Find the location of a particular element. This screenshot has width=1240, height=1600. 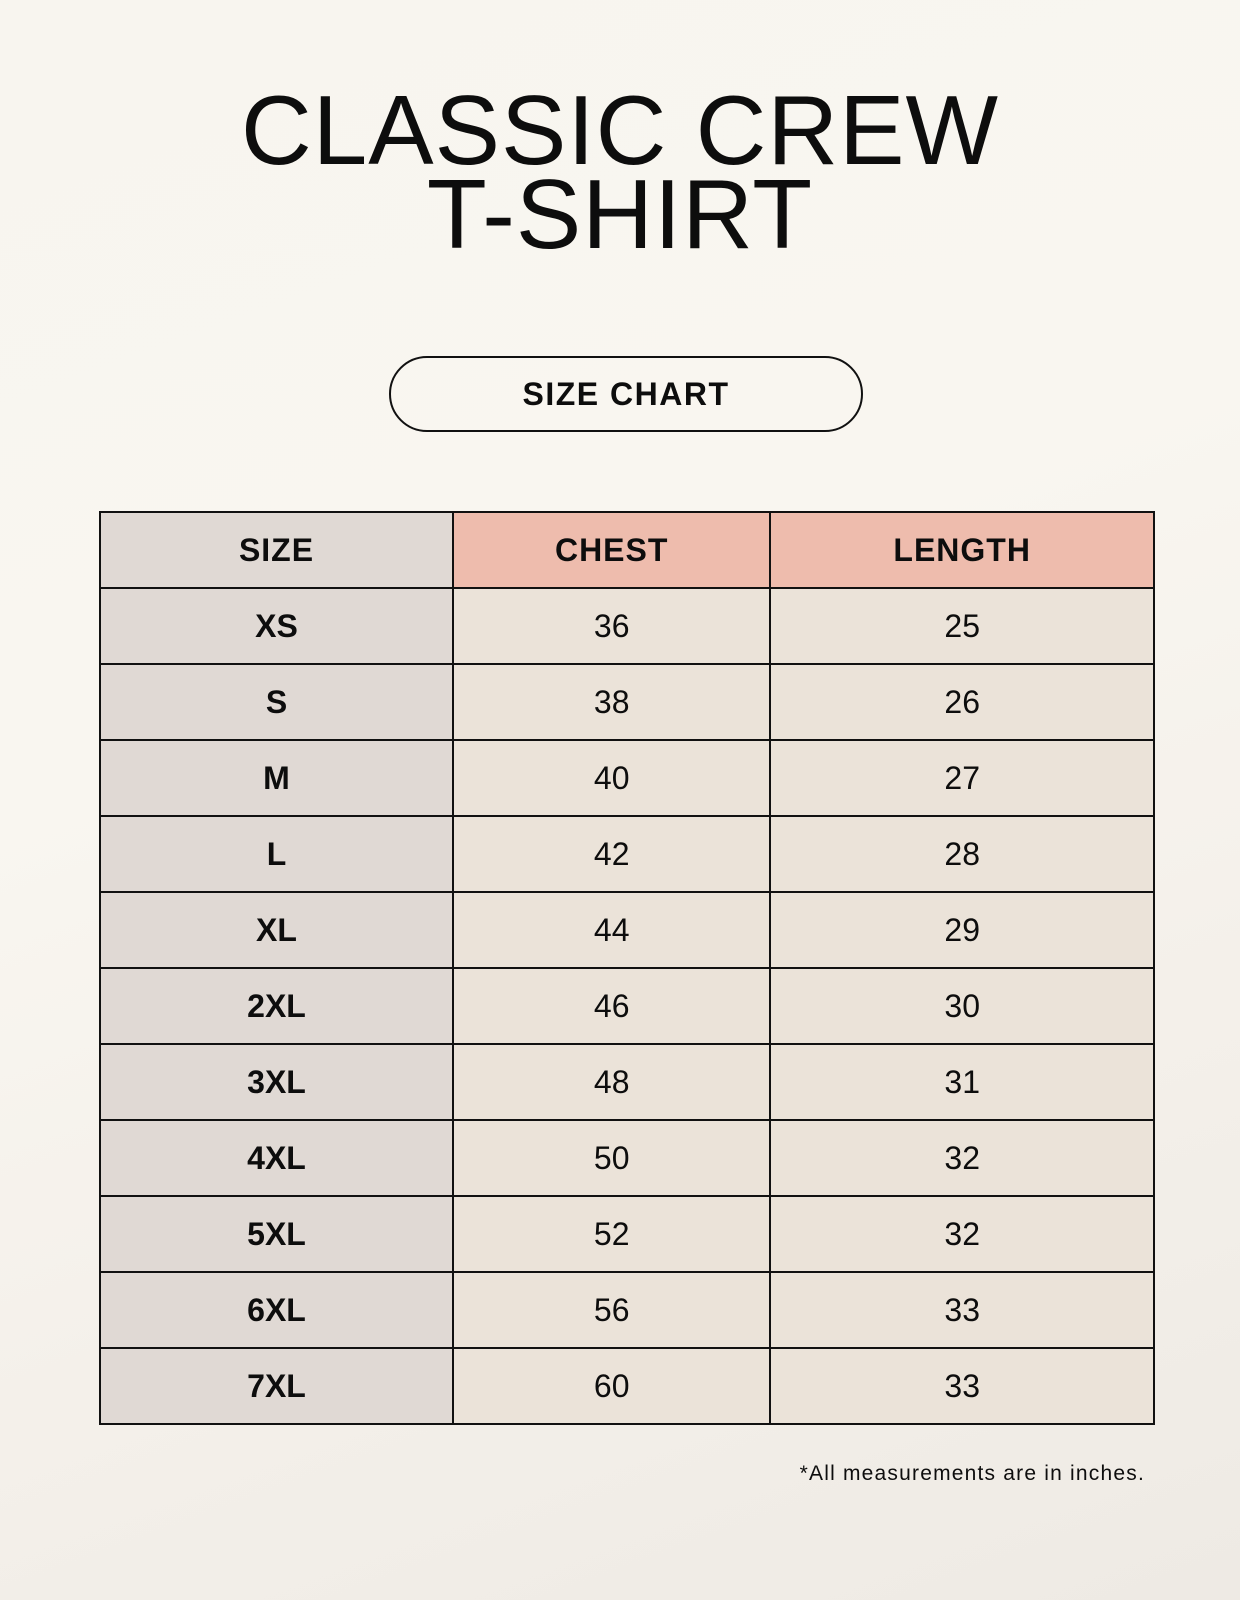

table-row: XS 36 25 is located at coordinates (627, 626).